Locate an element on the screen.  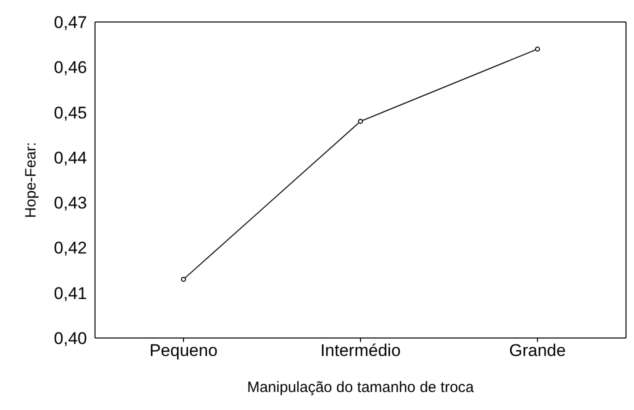
y-tick-label: 0,40 is located at coordinates (70, 338).